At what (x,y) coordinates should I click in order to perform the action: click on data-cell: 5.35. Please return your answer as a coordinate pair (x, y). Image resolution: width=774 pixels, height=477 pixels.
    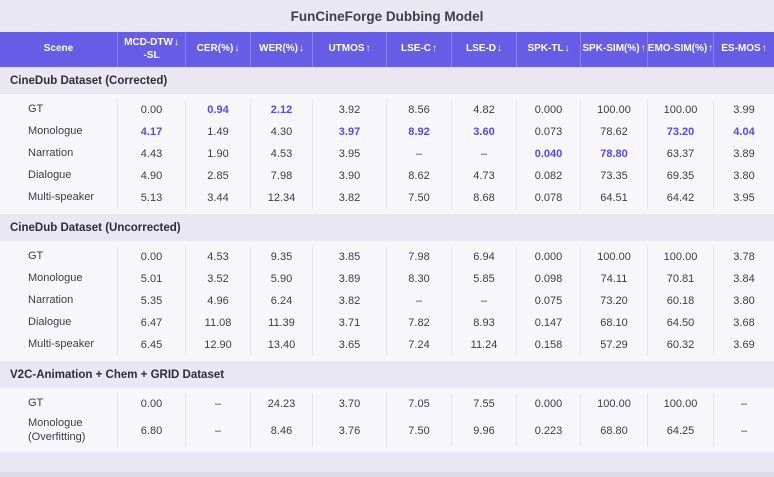
    Looking at the image, I should click on (152, 301).